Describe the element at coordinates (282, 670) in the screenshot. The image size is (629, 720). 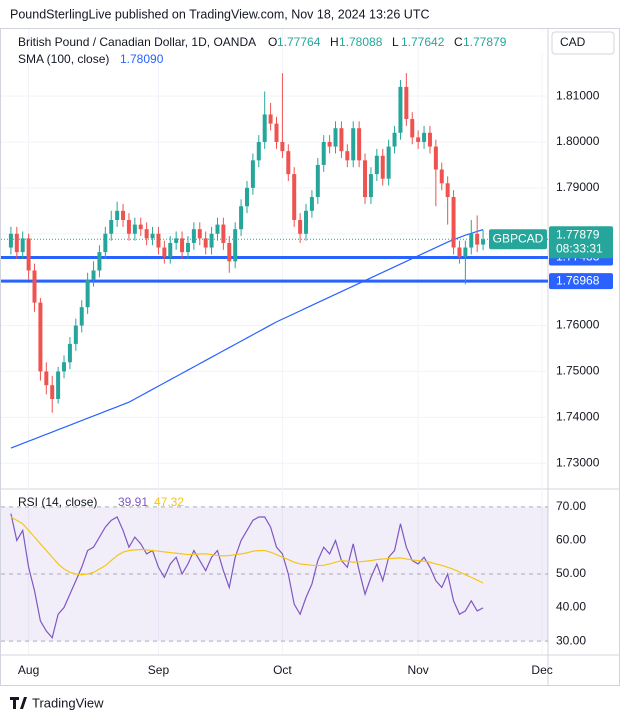
I see `x-tick-label: Oct` at that location.